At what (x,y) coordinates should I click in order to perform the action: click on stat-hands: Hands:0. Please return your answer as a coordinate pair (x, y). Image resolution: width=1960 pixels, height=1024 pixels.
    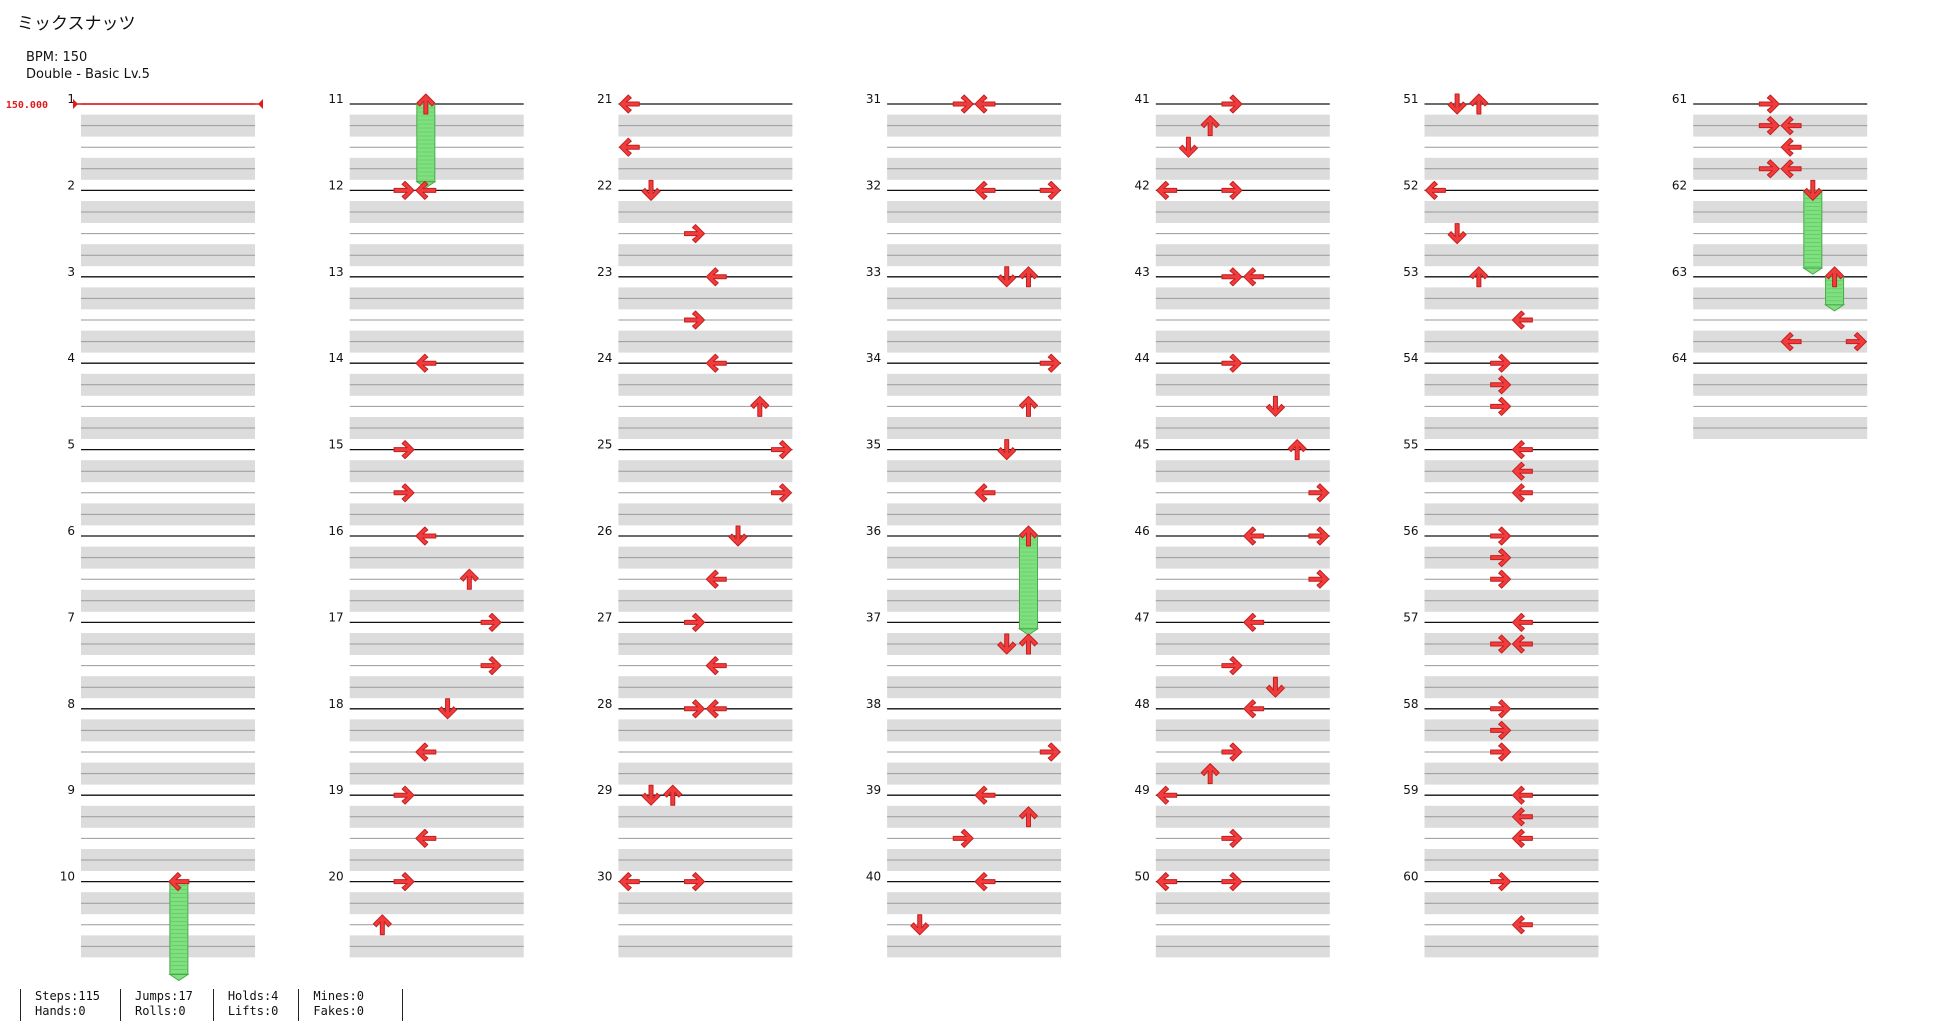
    Looking at the image, I should click on (60, 1011).